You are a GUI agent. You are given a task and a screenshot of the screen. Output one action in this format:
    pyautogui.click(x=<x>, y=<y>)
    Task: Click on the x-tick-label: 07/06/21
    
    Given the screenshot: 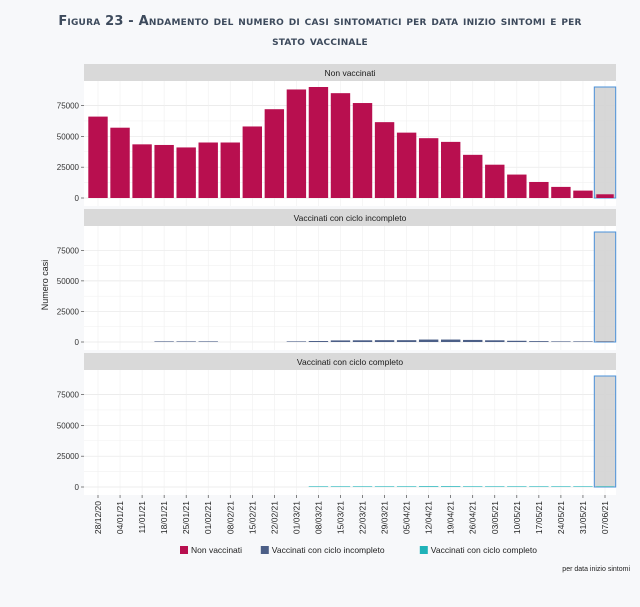 What is the action you would take?
    pyautogui.click(x=605, y=517)
    